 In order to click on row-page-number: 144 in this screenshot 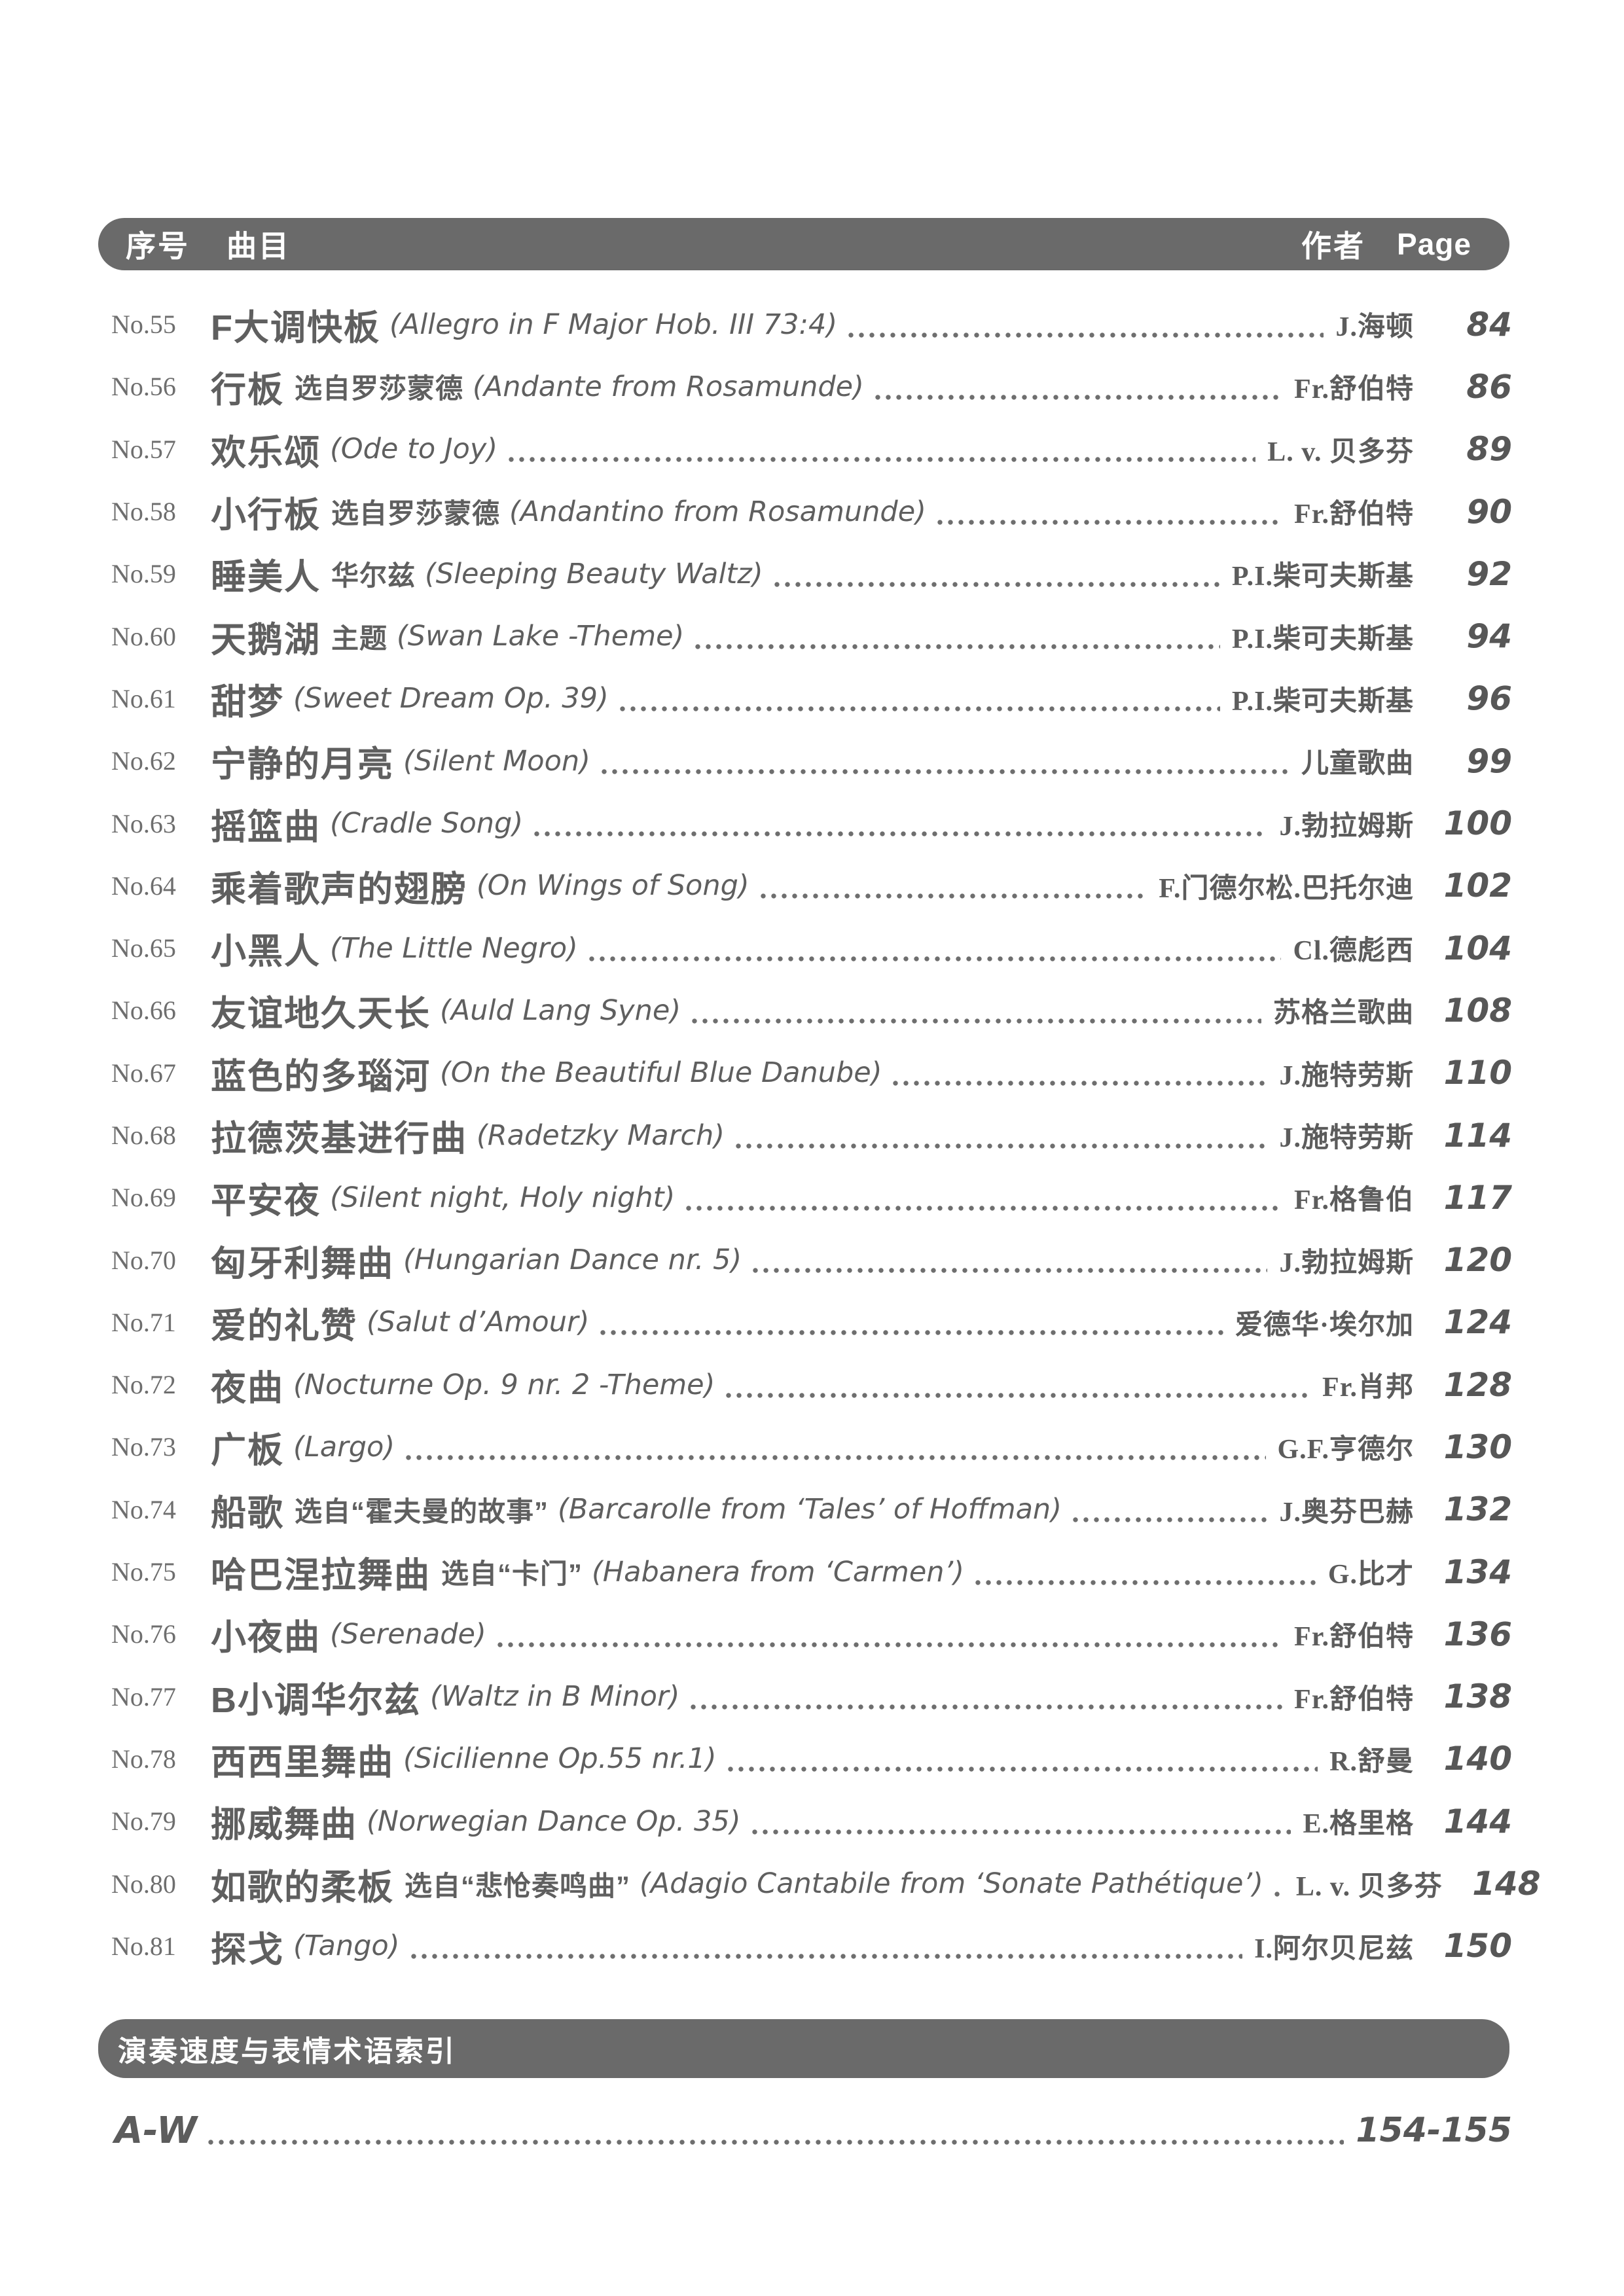, I will do `click(1477, 1821)`.